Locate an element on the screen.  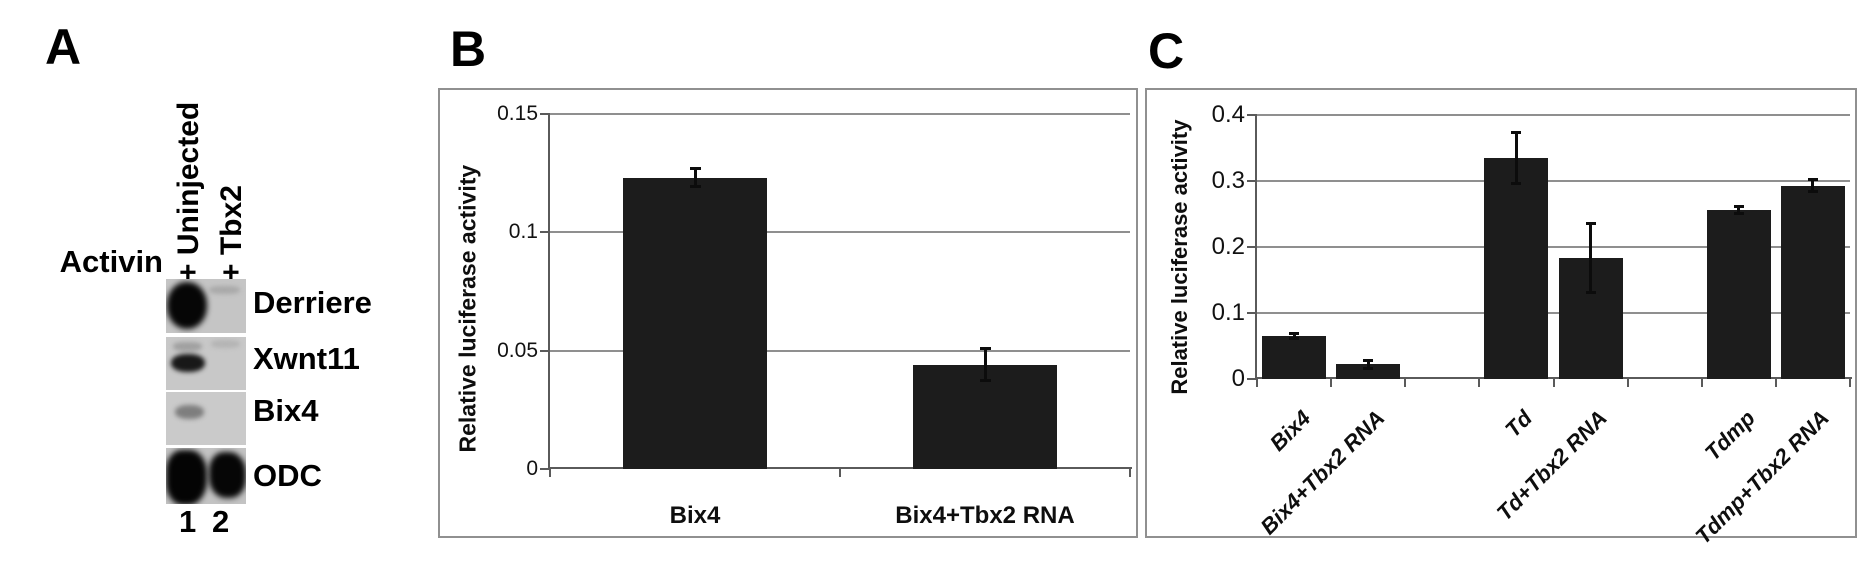
panel-b-y-axis-title: Relative luciferase activity is located at coordinates (467, 308).